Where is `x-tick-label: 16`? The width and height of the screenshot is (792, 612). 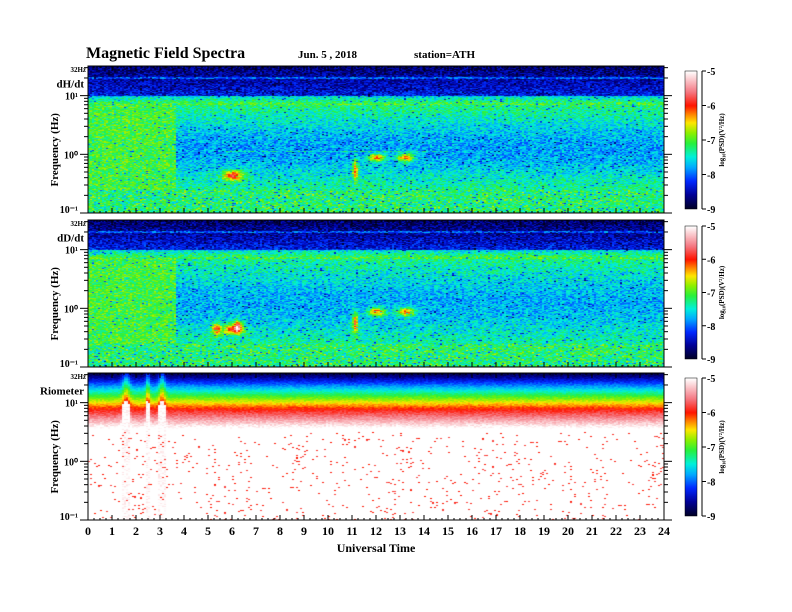
x-tick-label: 16 is located at coordinates (472, 531).